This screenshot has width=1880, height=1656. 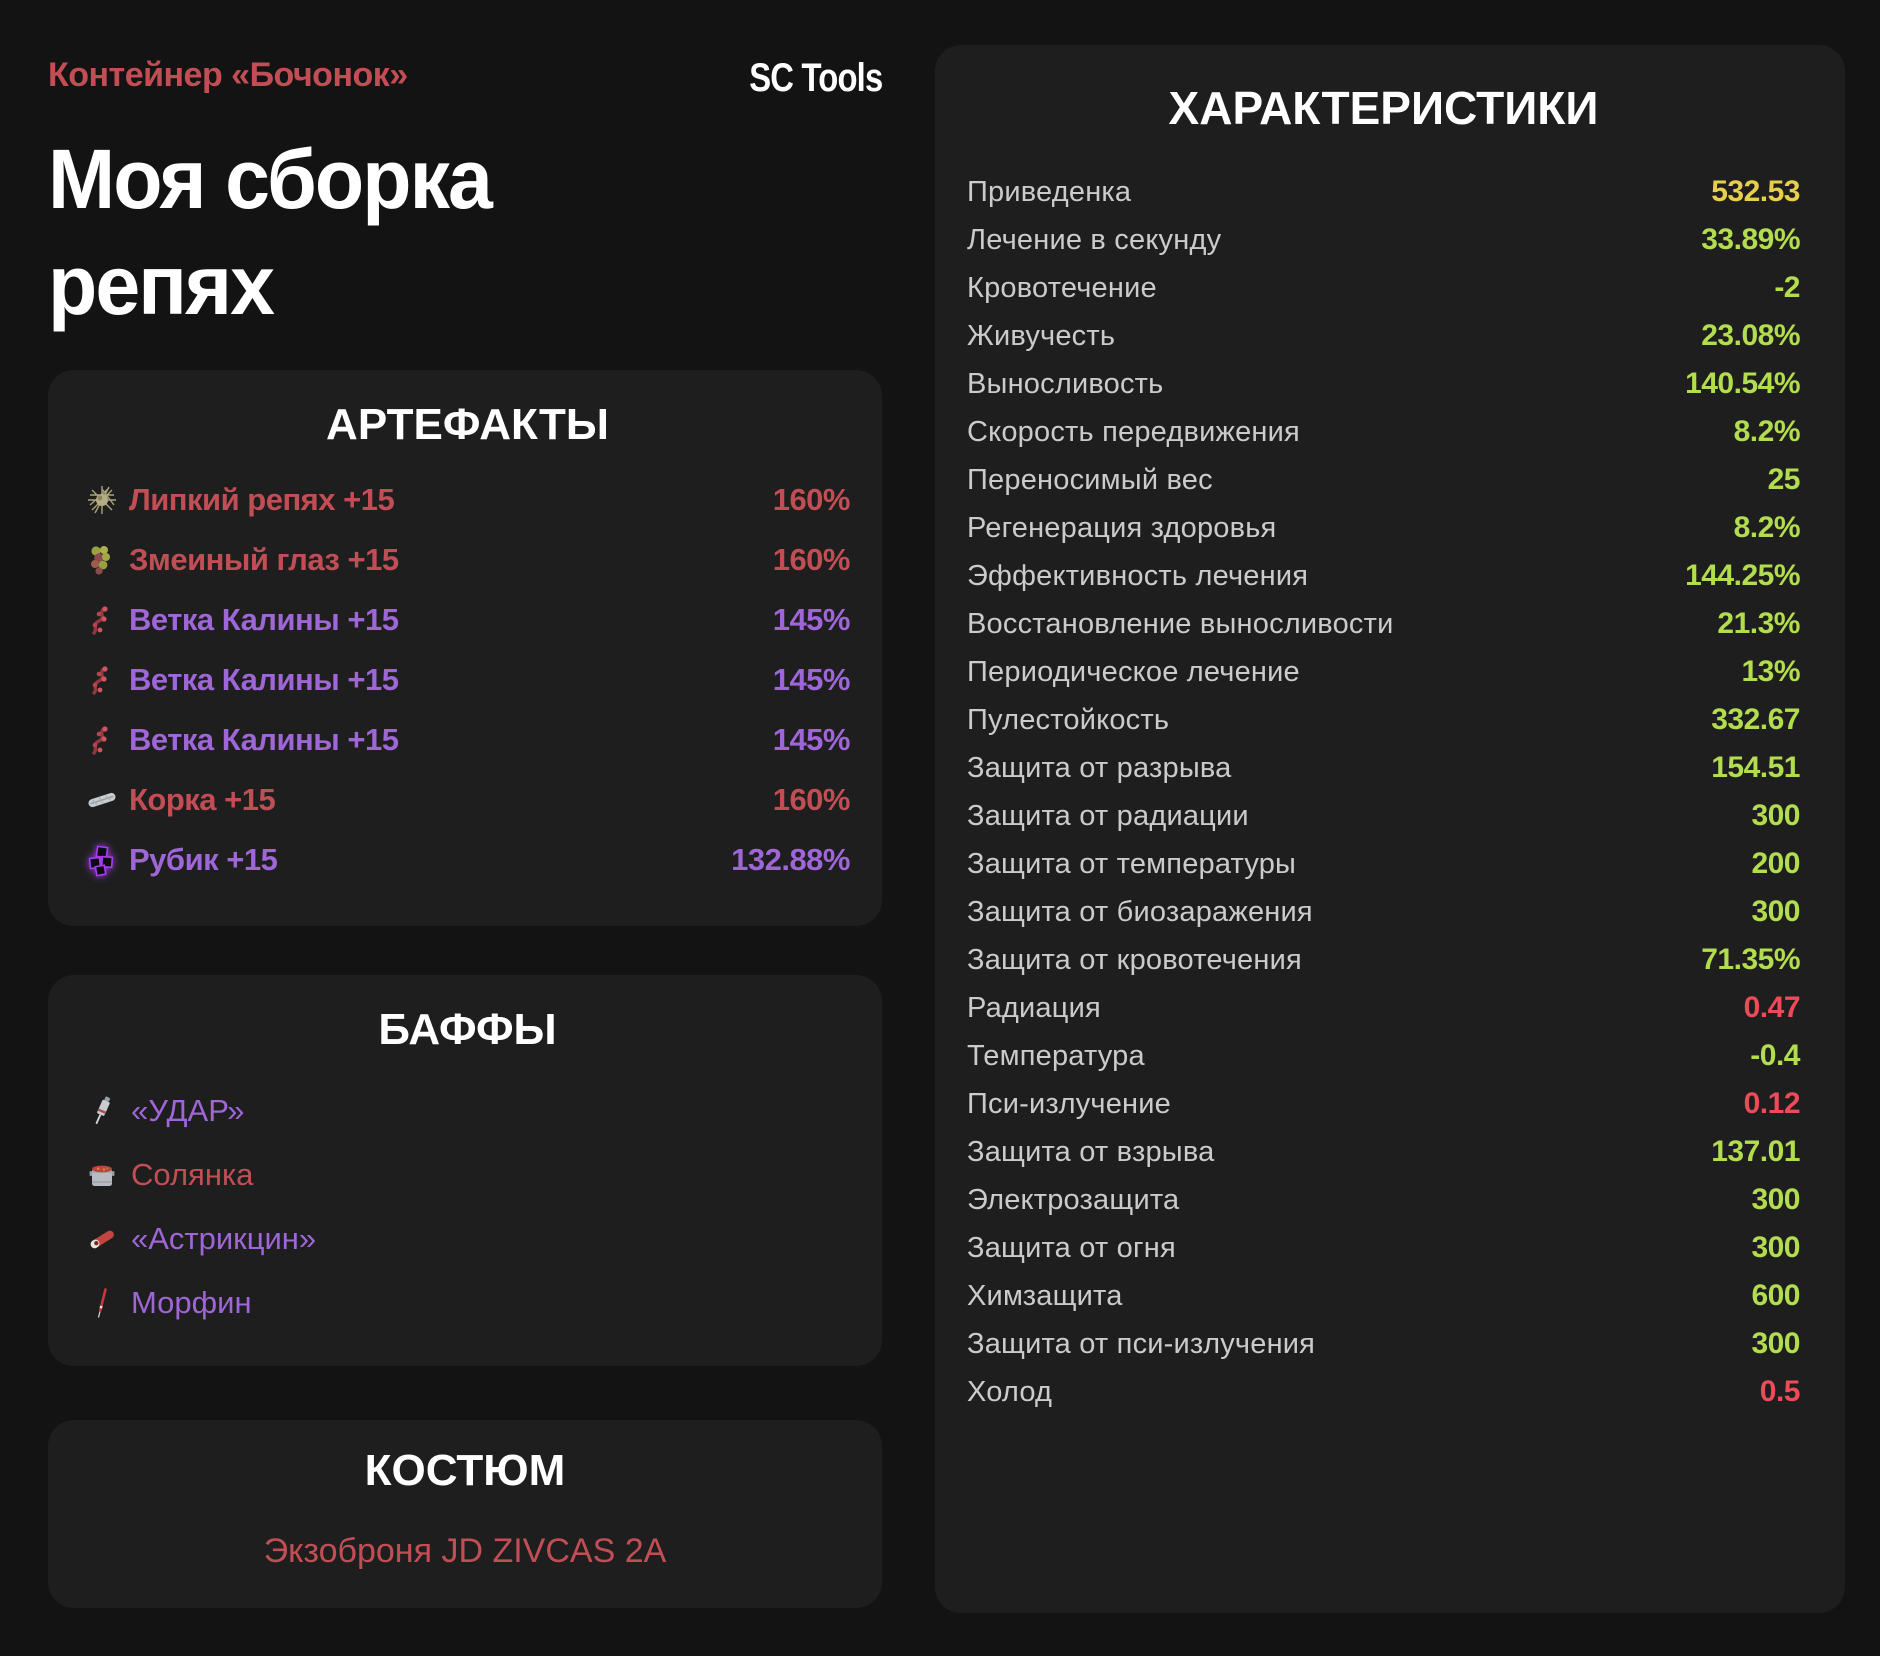 I want to click on buff-row: «Астрикцин», so click(x=467, y=1239).